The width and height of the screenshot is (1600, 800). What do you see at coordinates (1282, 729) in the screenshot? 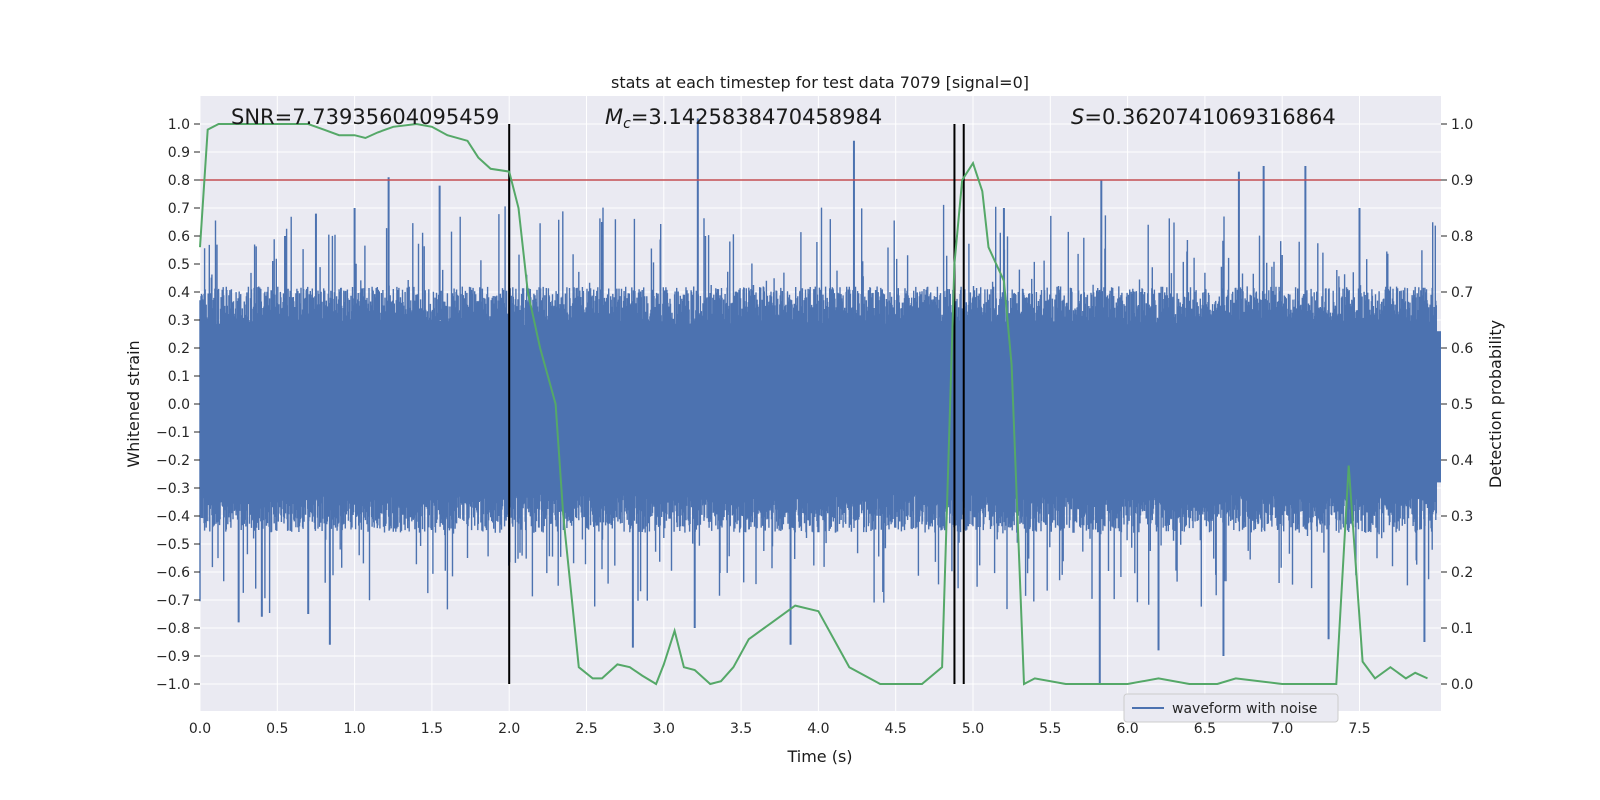
I see `x-tick-label: 7.0` at bounding box center [1282, 729].